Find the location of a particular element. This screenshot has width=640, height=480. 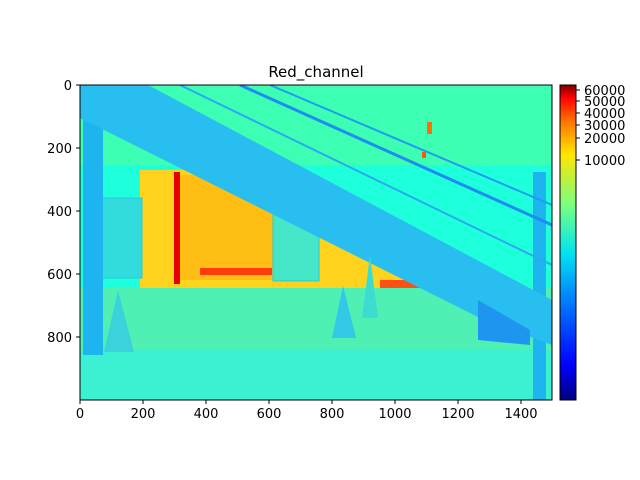

floor-lower is located at coordinates (316, 375).